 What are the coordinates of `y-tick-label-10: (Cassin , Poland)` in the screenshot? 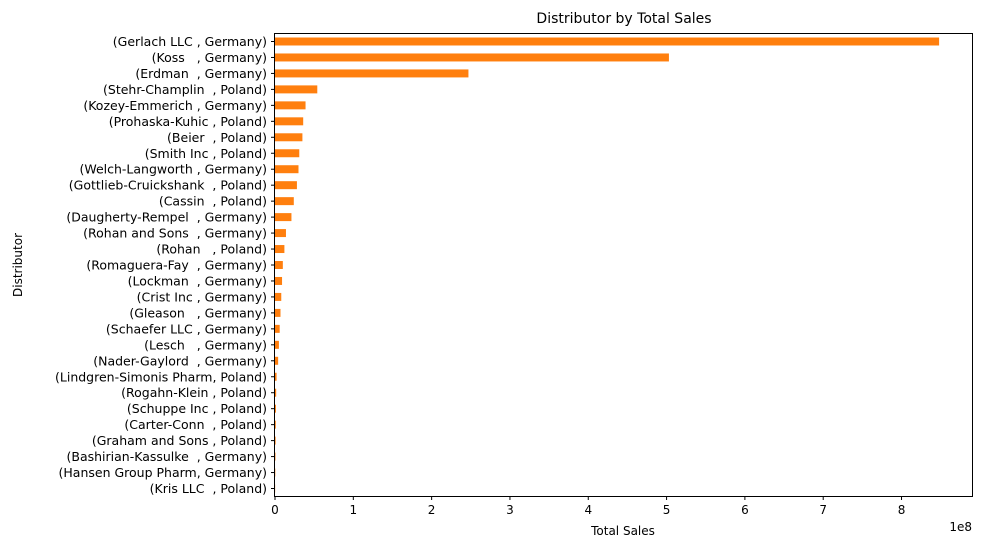 It's located at (213, 201).